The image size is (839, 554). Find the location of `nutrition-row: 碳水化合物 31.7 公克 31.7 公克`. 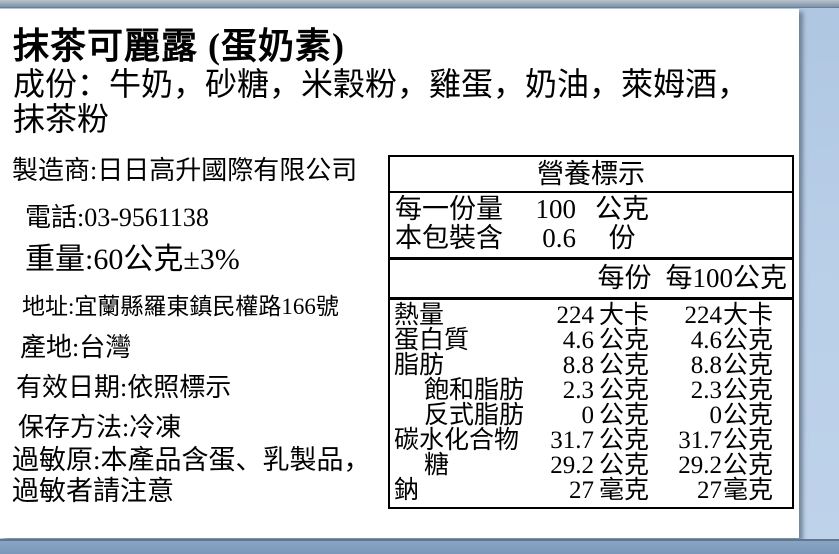

nutrition-row: 碳水化合物 31.7 公克 31.7 公克 is located at coordinates (584, 440).